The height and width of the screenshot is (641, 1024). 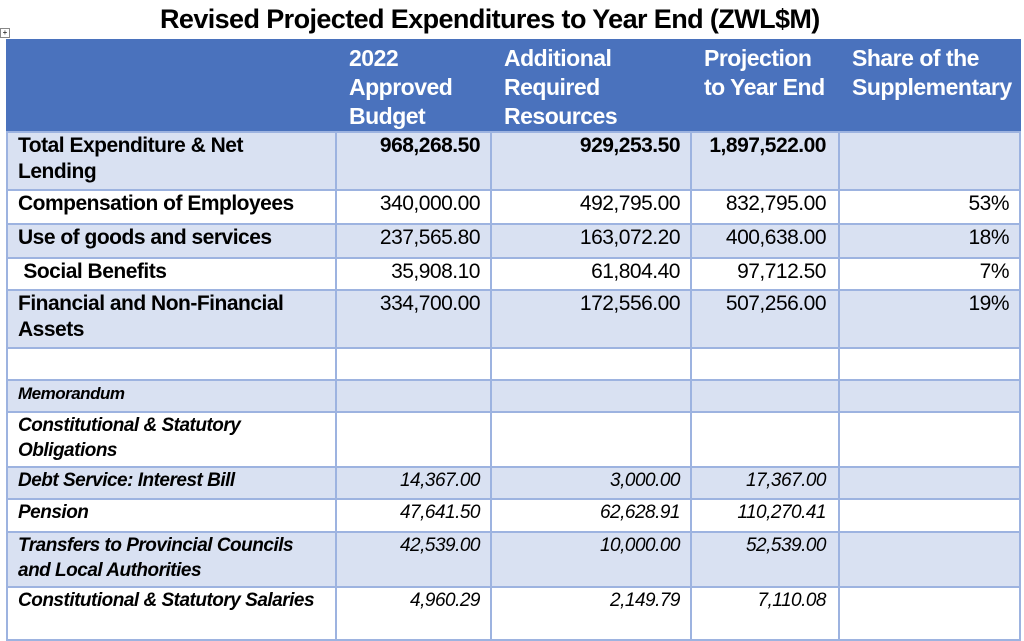 What do you see at coordinates (765, 559) in the screenshot?
I see `cell-projection: 52,539.00` at bounding box center [765, 559].